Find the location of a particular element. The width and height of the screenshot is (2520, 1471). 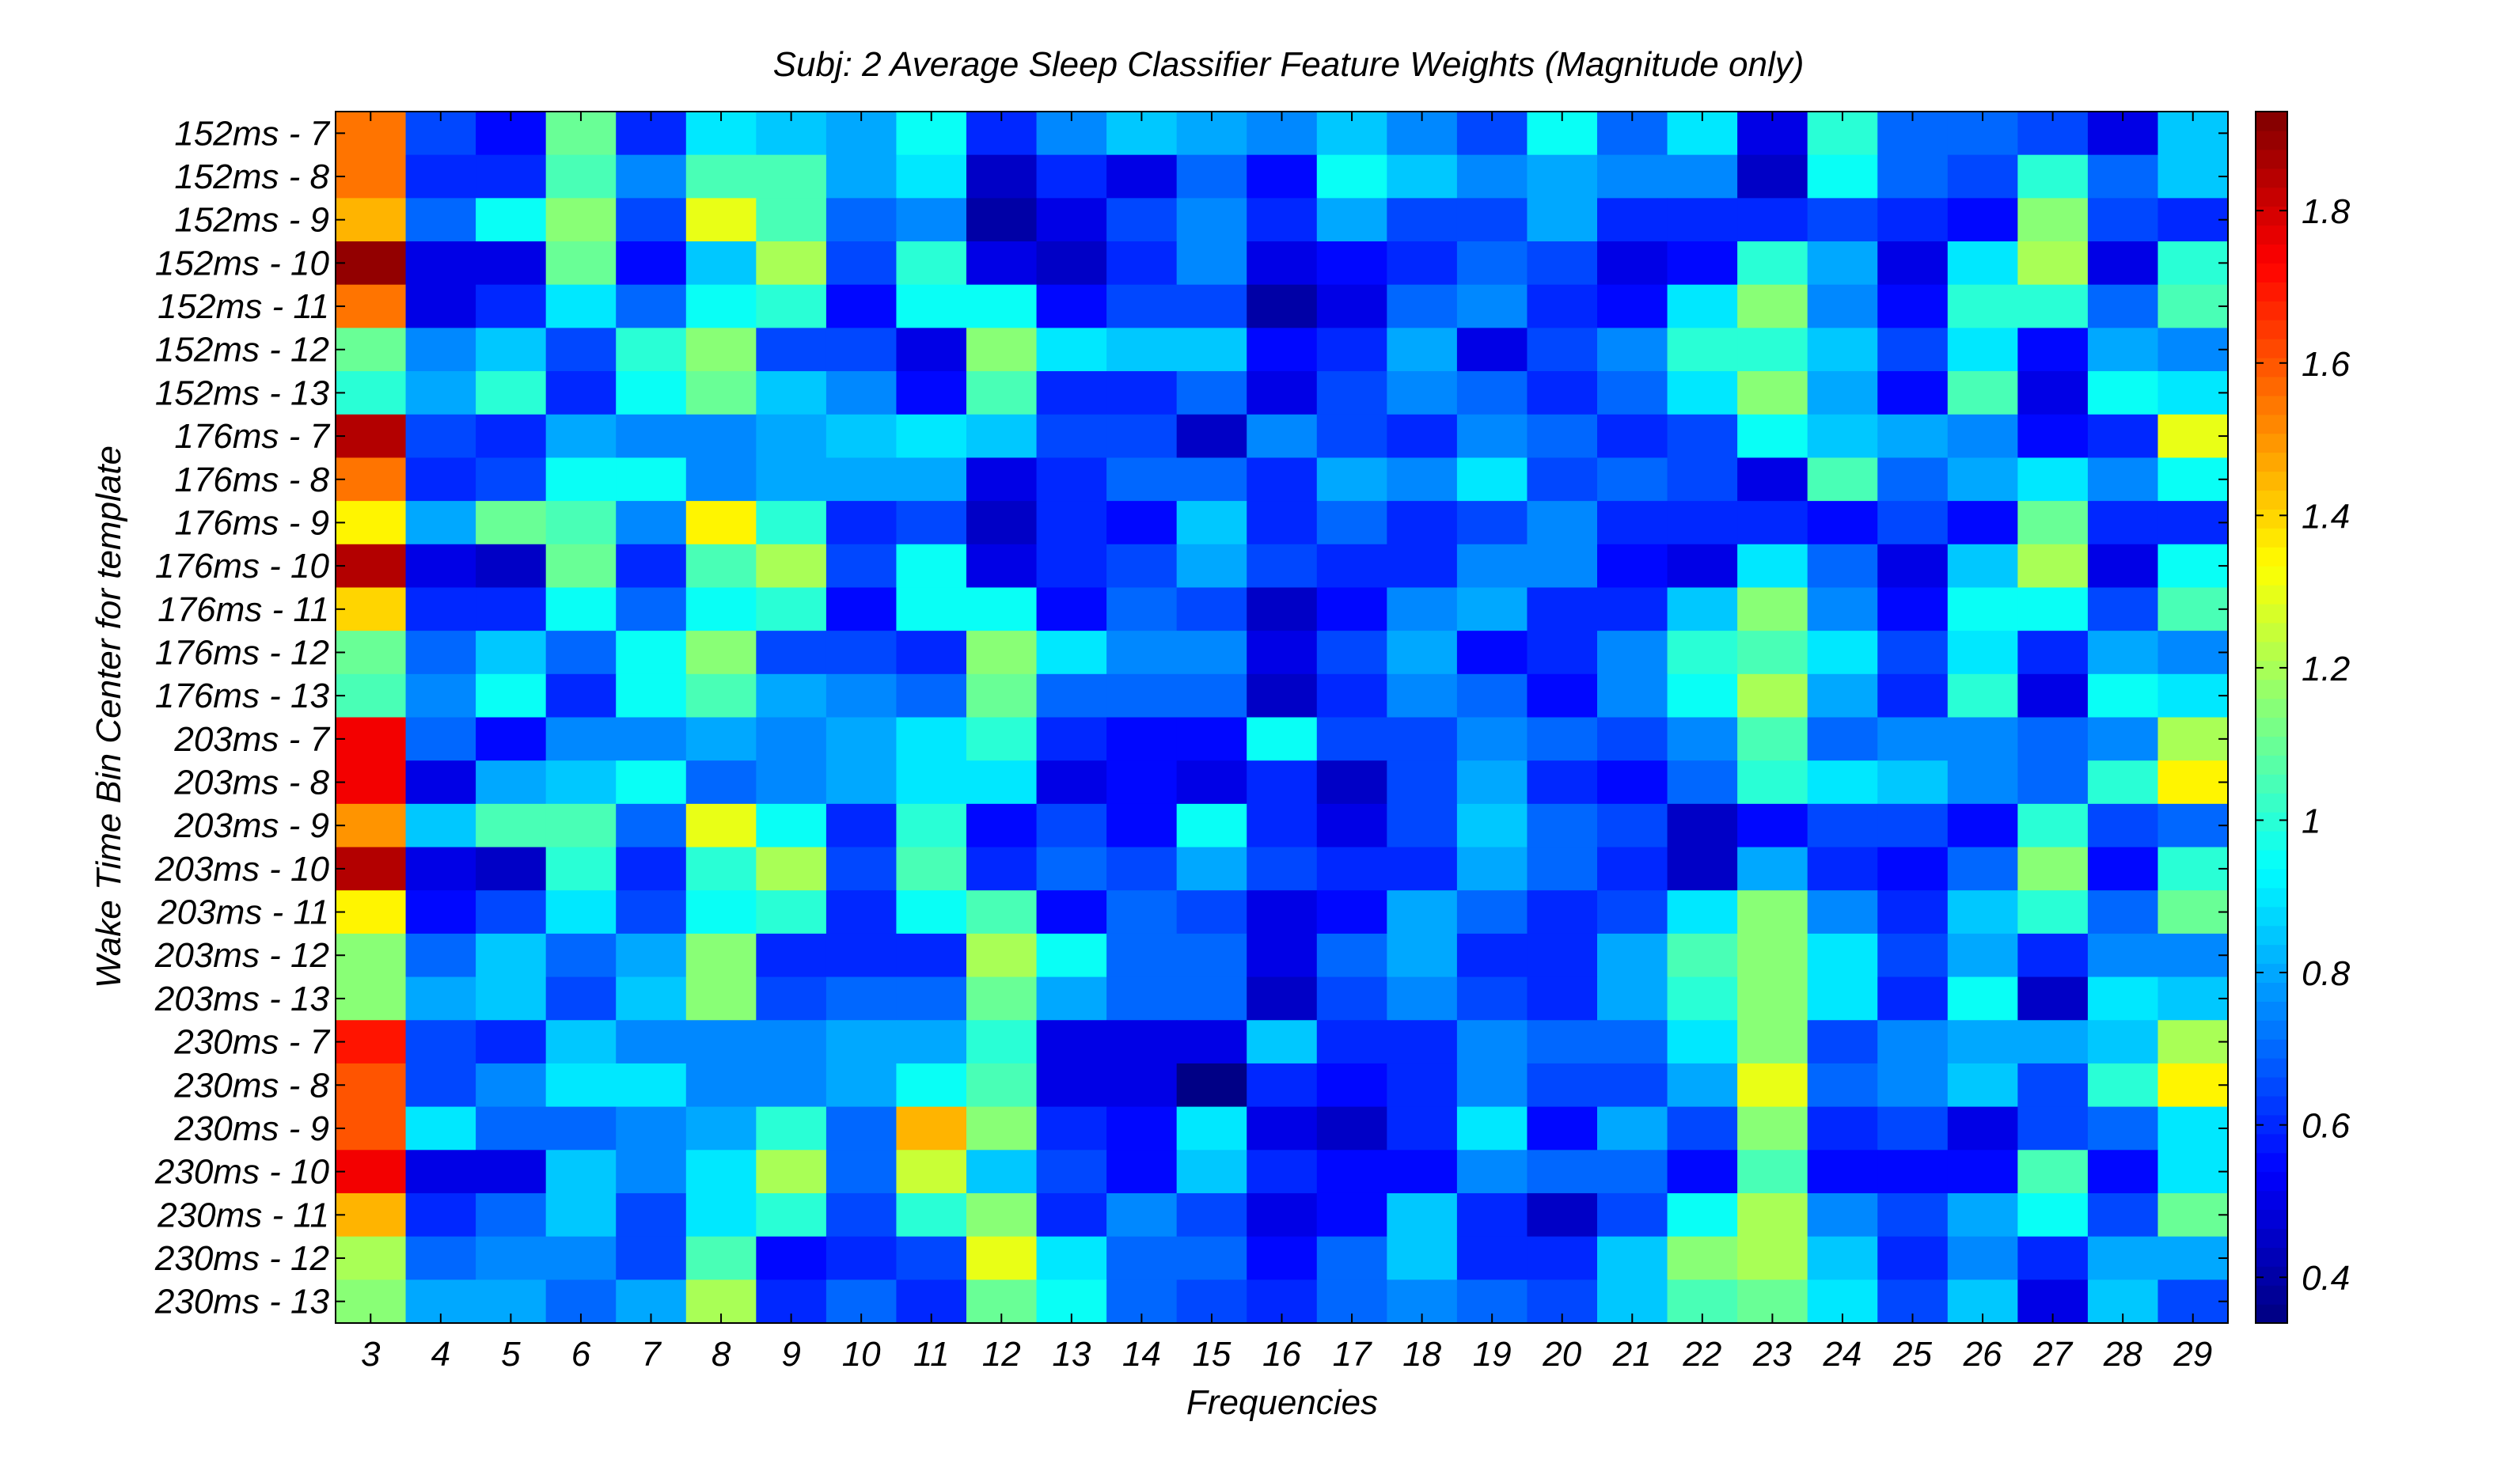

y-tick-label: 230ms - 13 is located at coordinates (242, 1302).